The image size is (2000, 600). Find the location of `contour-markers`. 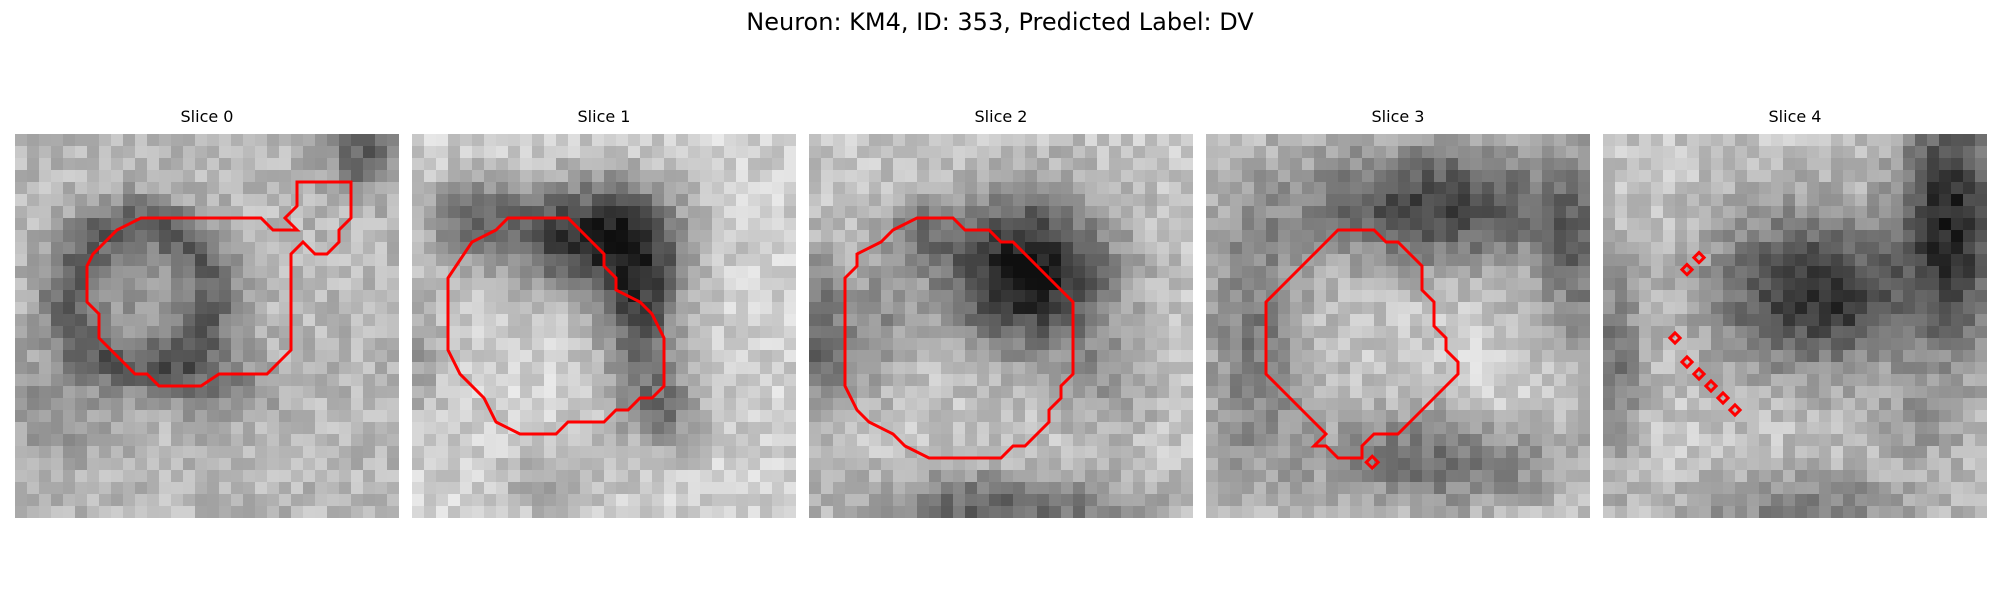

contour-markers is located at coordinates (1705, 334).